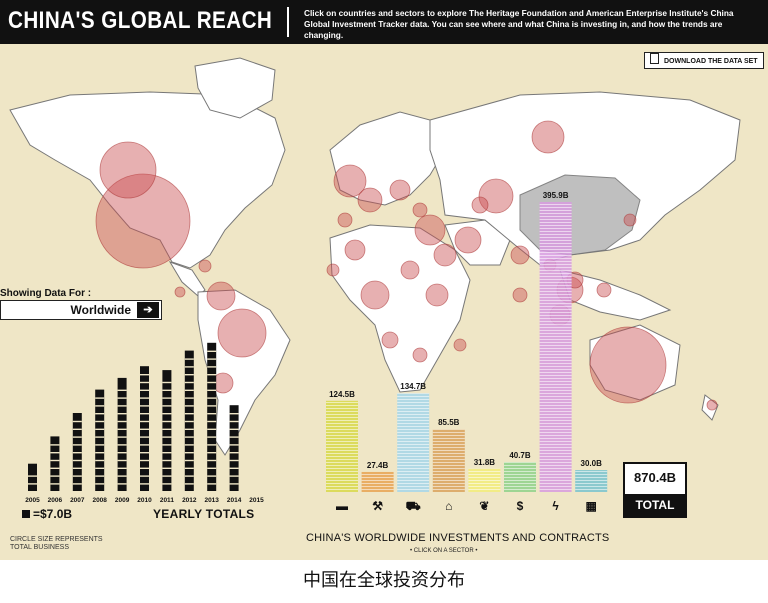  What do you see at coordinates (32, 477) in the screenshot?
I see `year-bar-2005` at bounding box center [32, 477].